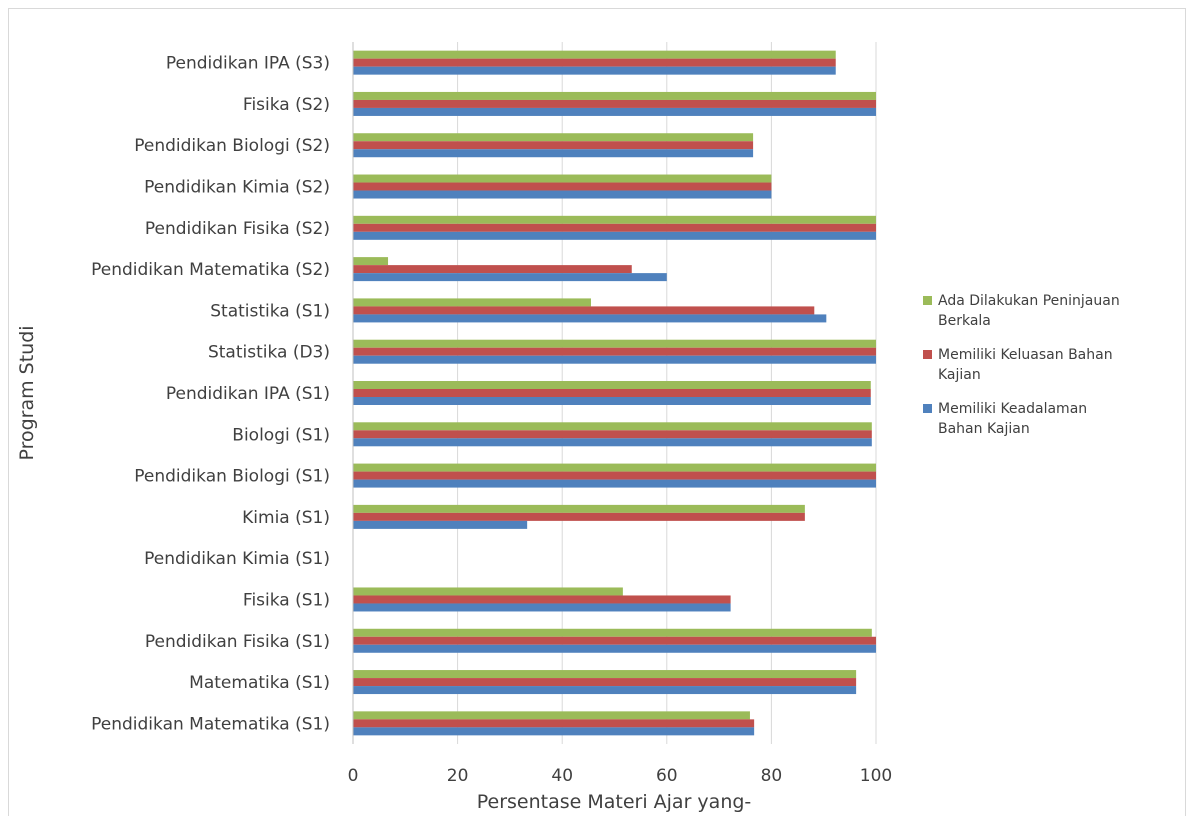 The image size is (1195, 817). What do you see at coordinates (281, 435) in the screenshot?
I see `category-label: Biologi (S1)` at bounding box center [281, 435].